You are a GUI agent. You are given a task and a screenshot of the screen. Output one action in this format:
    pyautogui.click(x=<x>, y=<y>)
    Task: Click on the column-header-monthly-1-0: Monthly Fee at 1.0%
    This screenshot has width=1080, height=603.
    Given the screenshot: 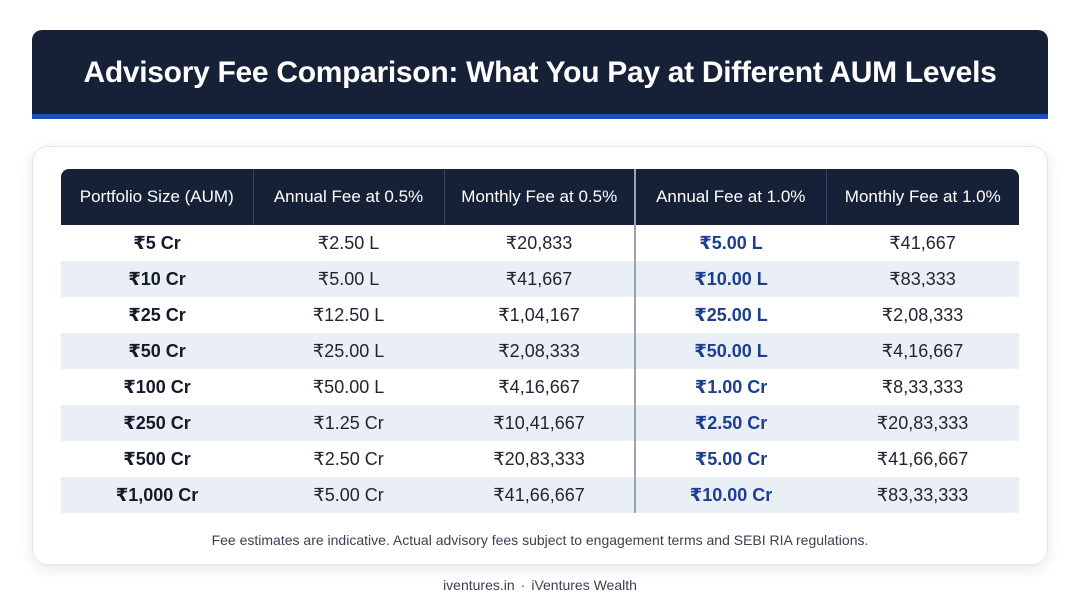 What is the action you would take?
    pyautogui.click(x=922, y=197)
    